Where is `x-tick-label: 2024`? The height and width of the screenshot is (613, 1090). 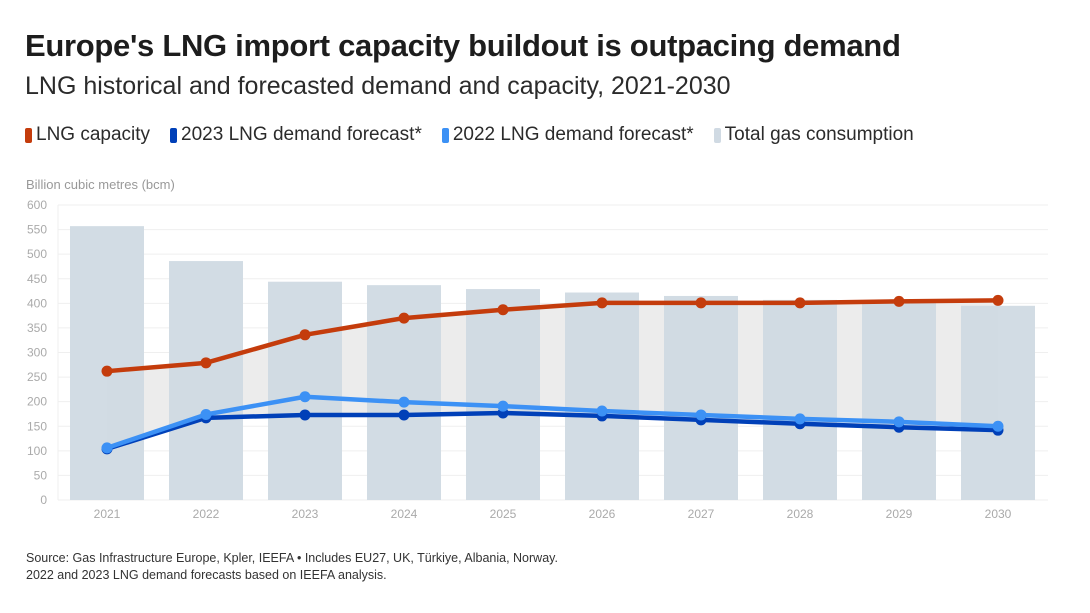 x-tick-label: 2024 is located at coordinates (404, 514).